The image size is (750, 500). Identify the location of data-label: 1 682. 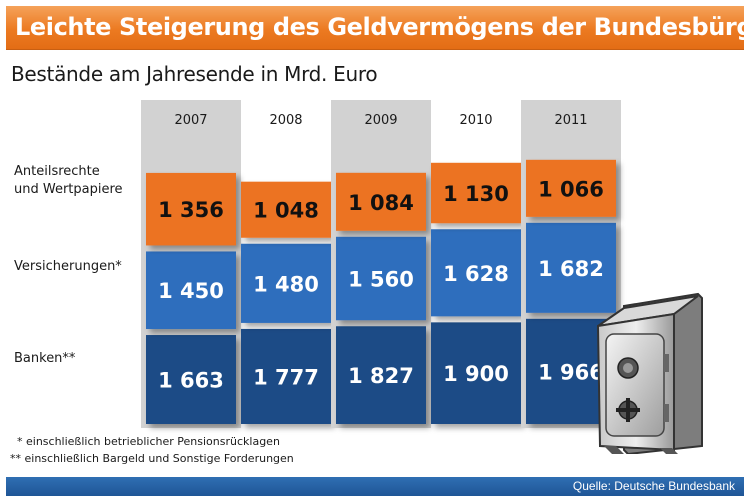
(571, 269).